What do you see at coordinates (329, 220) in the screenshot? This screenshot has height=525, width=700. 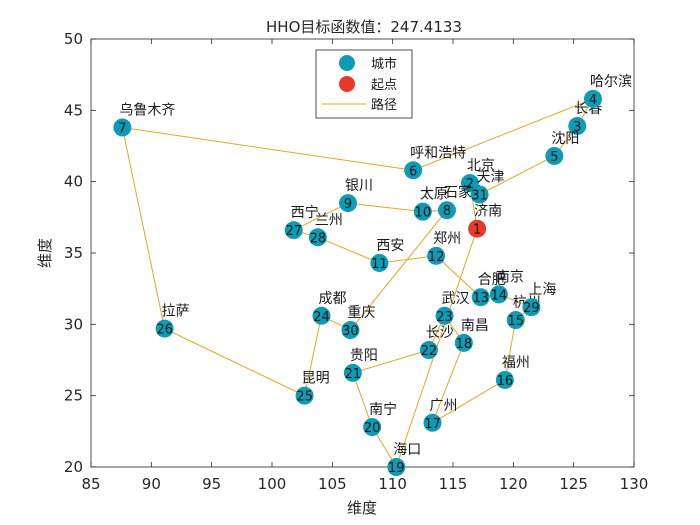 I see `city-name-label: 兰州` at bounding box center [329, 220].